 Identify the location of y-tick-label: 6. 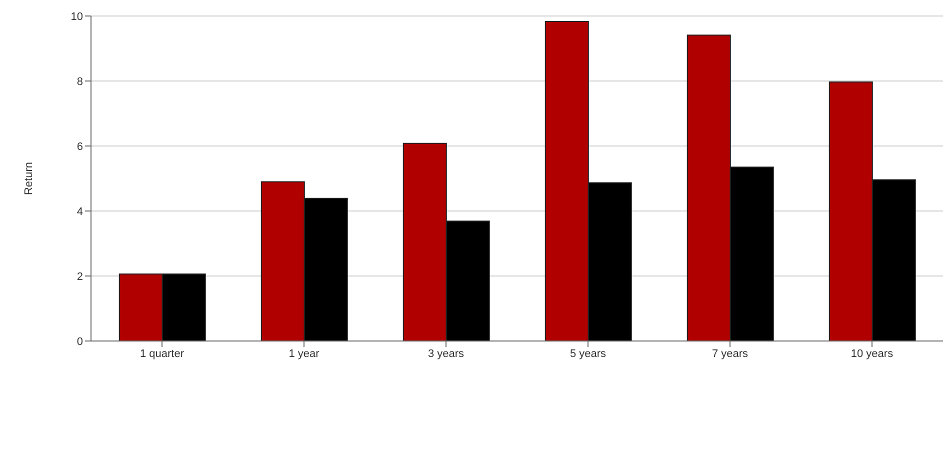
(79, 146).